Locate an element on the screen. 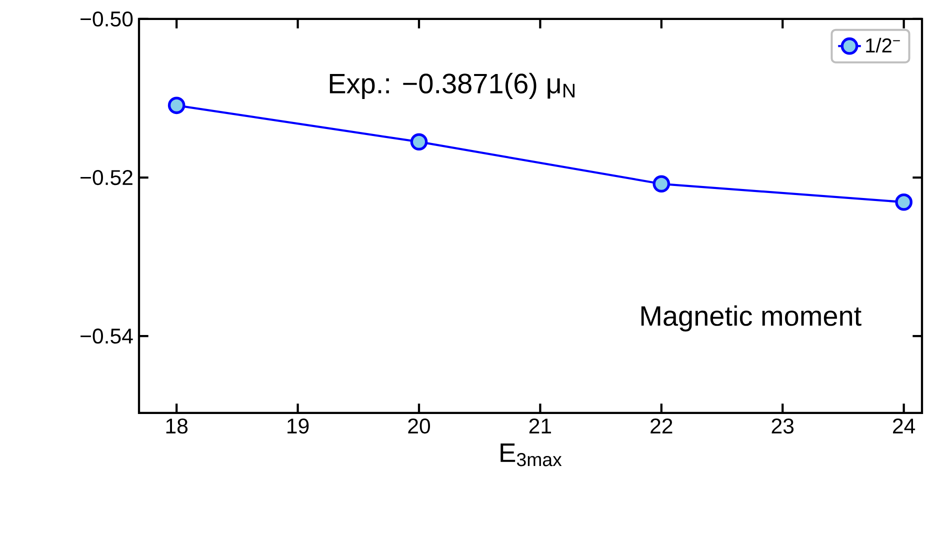  x-tick-label: 18 is located at coordinates (177, 426).